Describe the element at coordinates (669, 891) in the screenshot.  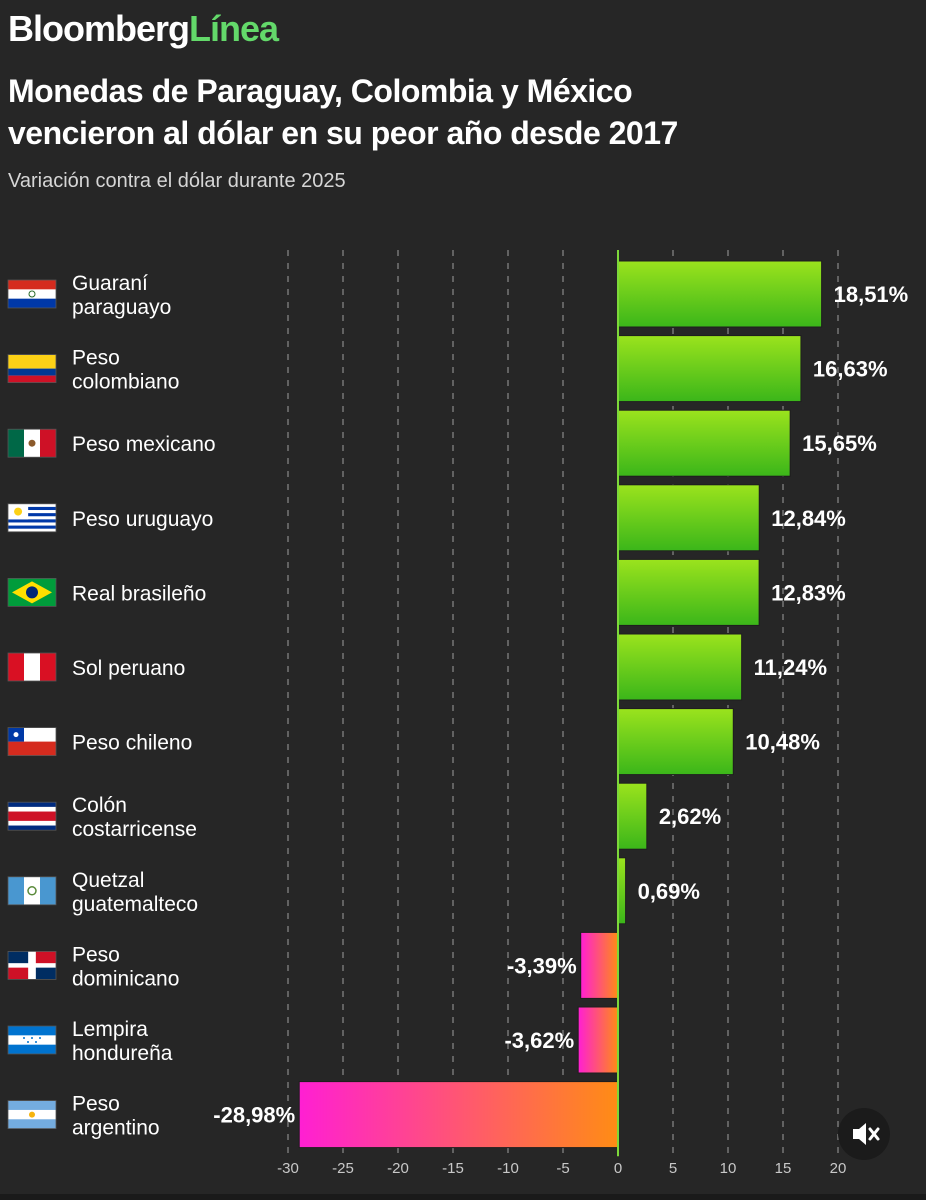
I see `value-label: 0,69%` at that location.